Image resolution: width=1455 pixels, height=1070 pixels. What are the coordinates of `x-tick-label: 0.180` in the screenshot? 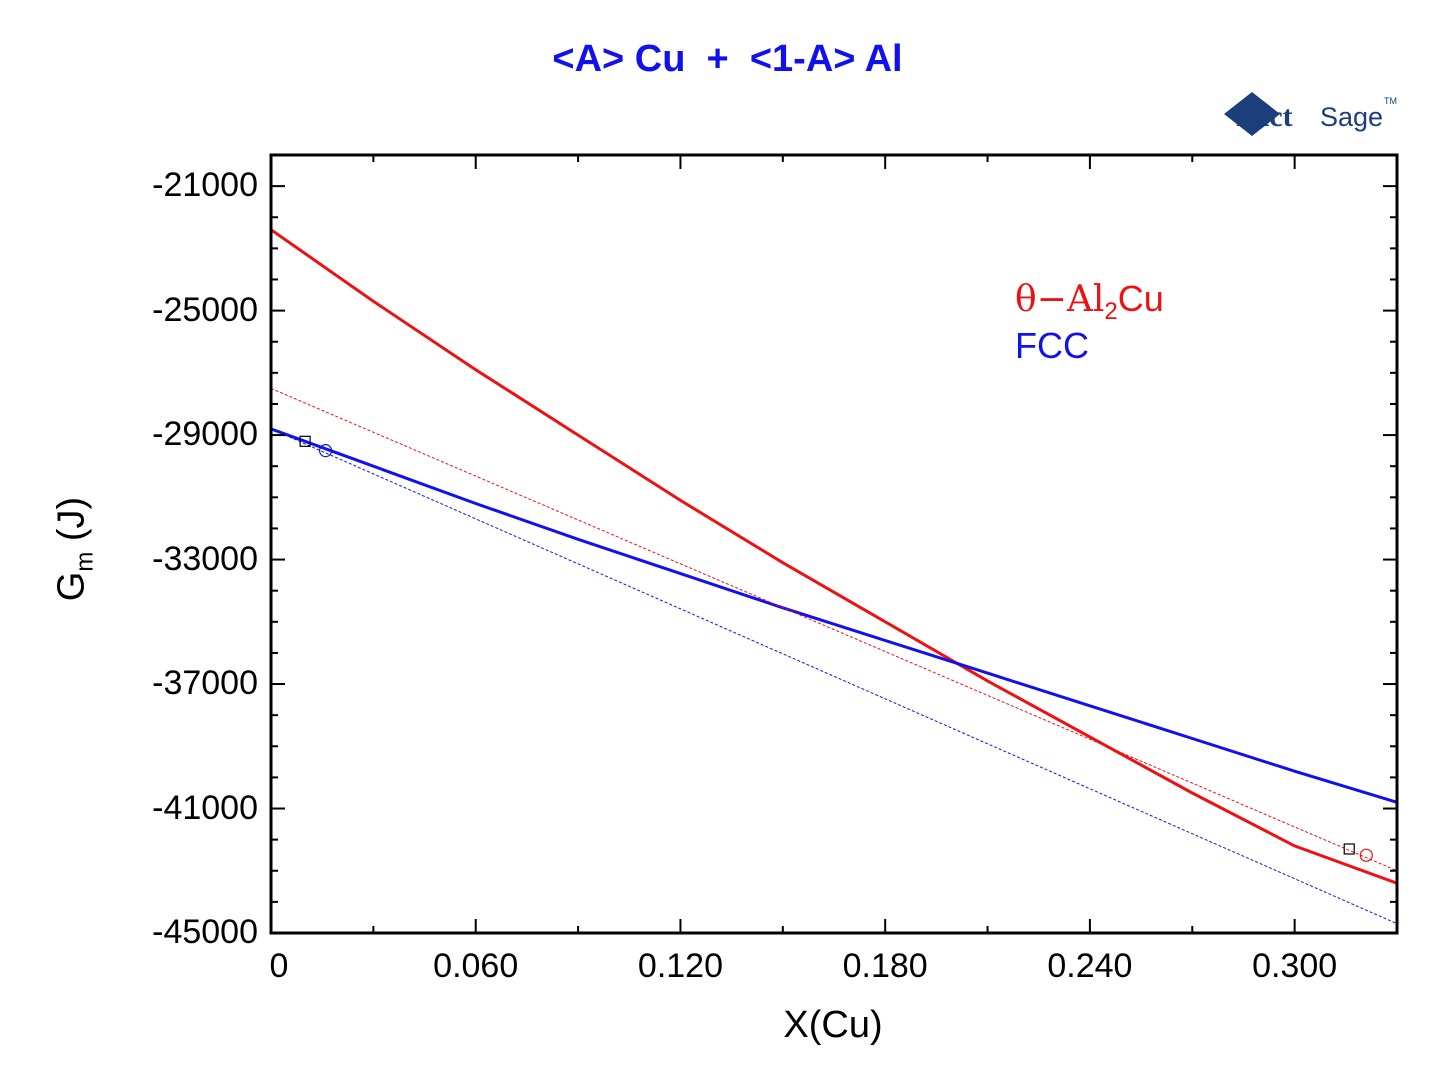 It's located at (885, 966).